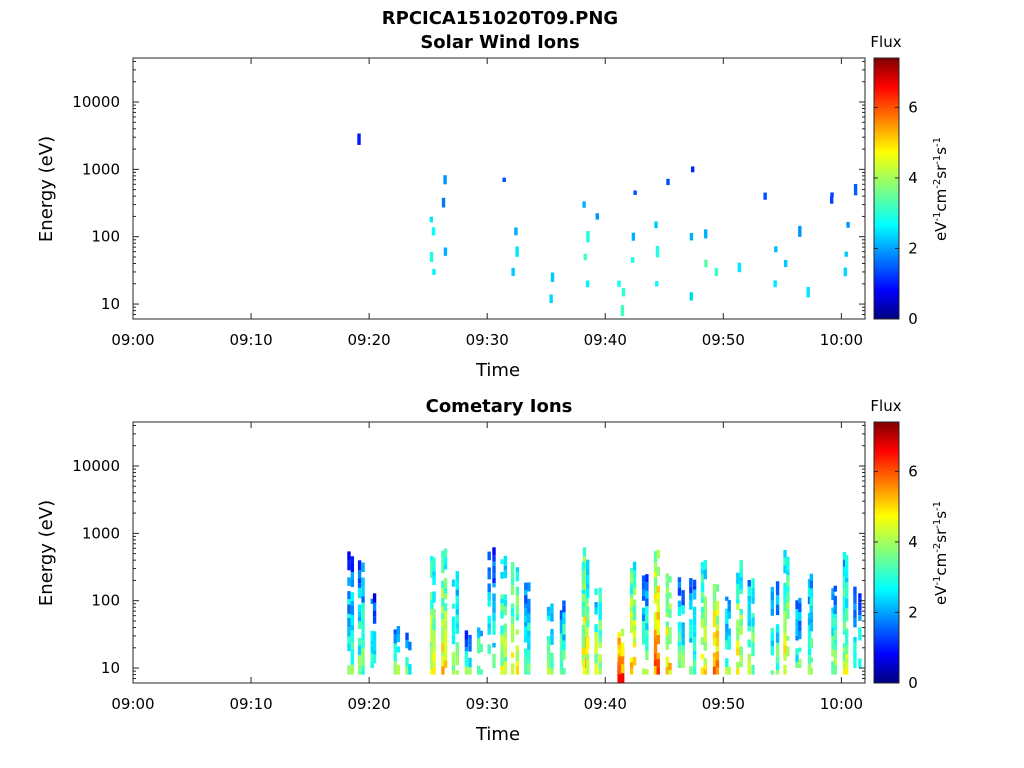 The width and height of the screenshot is (1024, 768). Describe the element at coordinates (605, 340) in the screenshot. I see `x-tick-label: 09:40` at that location.